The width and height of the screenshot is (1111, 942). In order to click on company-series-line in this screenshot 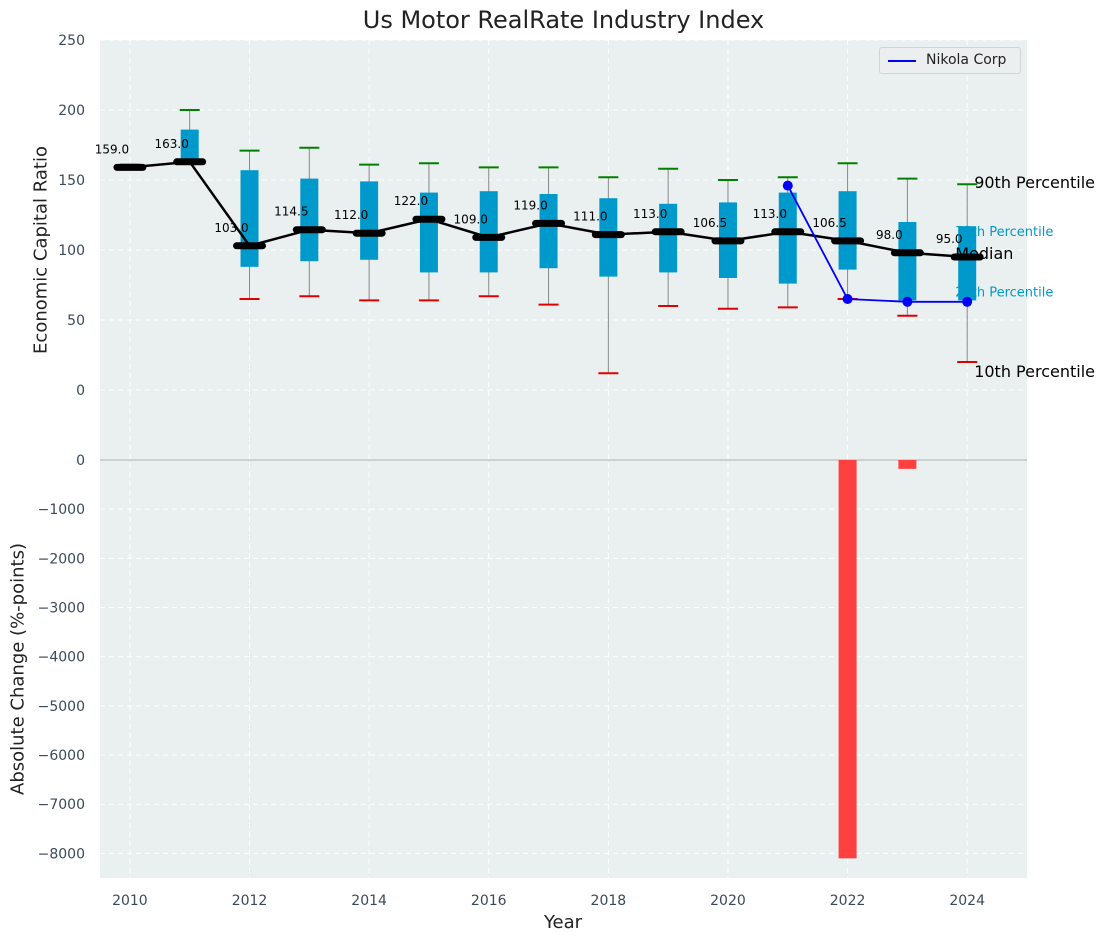, I will do `click(877, 244)`.